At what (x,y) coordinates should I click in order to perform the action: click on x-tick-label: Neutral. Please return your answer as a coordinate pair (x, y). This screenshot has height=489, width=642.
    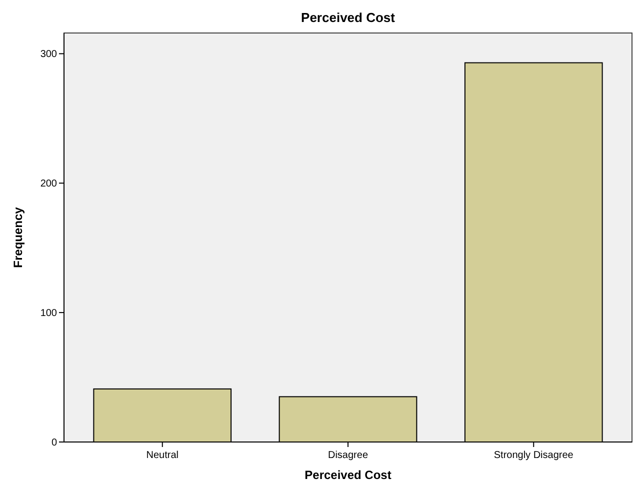
    Looking at the image, I should click on (162, 455).